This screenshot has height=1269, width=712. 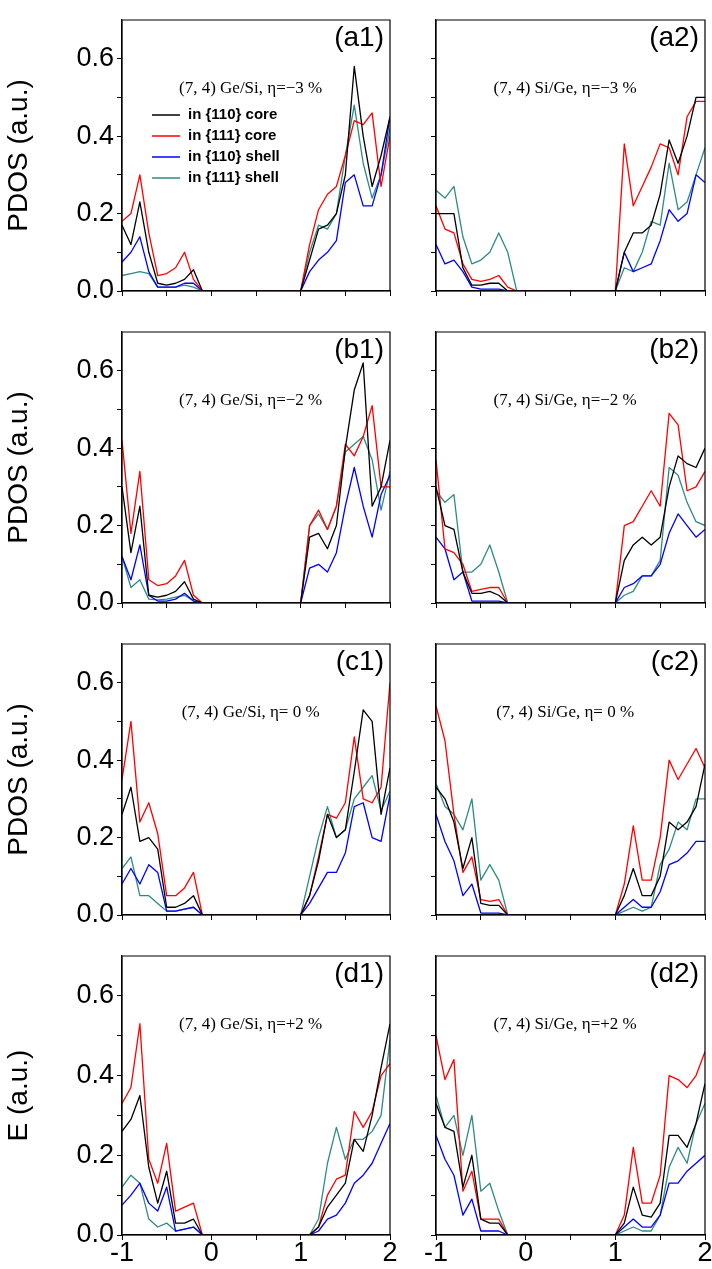 What do you see at coordinates (674, 660) in the screenshot?
I see `chart-title: (c2)` at bounding box center [674, 660].